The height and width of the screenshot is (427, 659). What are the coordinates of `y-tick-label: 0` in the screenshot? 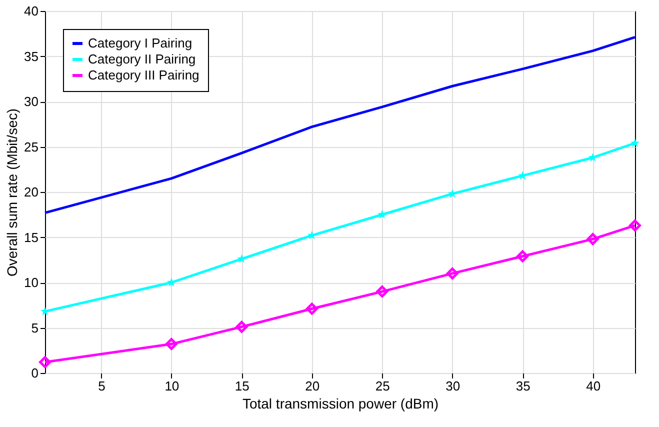 It's located at (34, 373).